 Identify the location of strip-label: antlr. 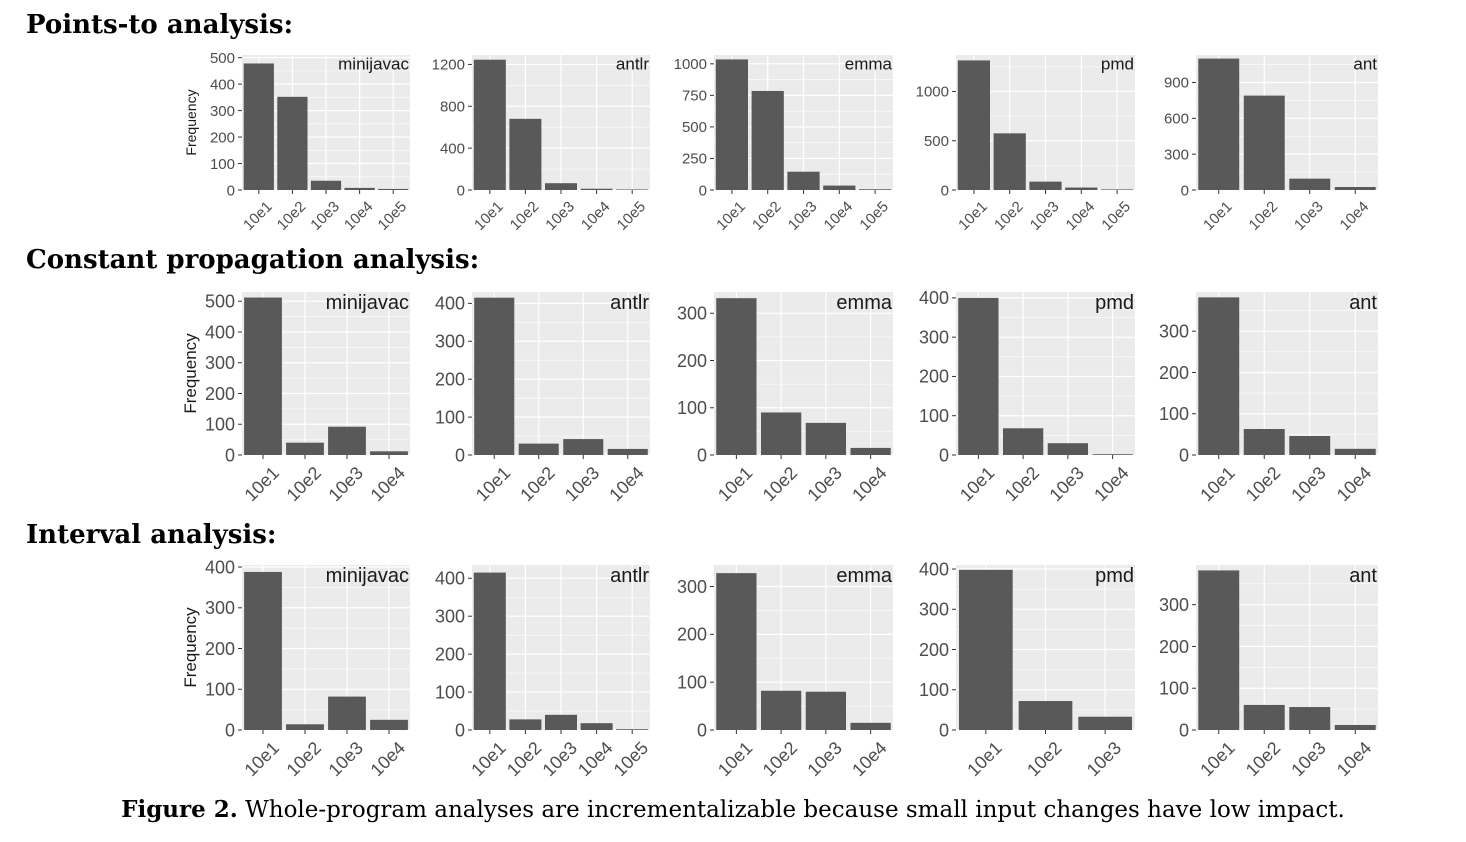
(629, 576).